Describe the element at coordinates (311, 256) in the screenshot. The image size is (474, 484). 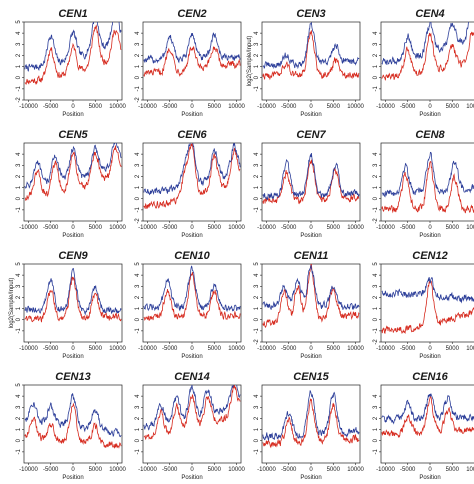
I see `panel-title: CEN11` at that location.